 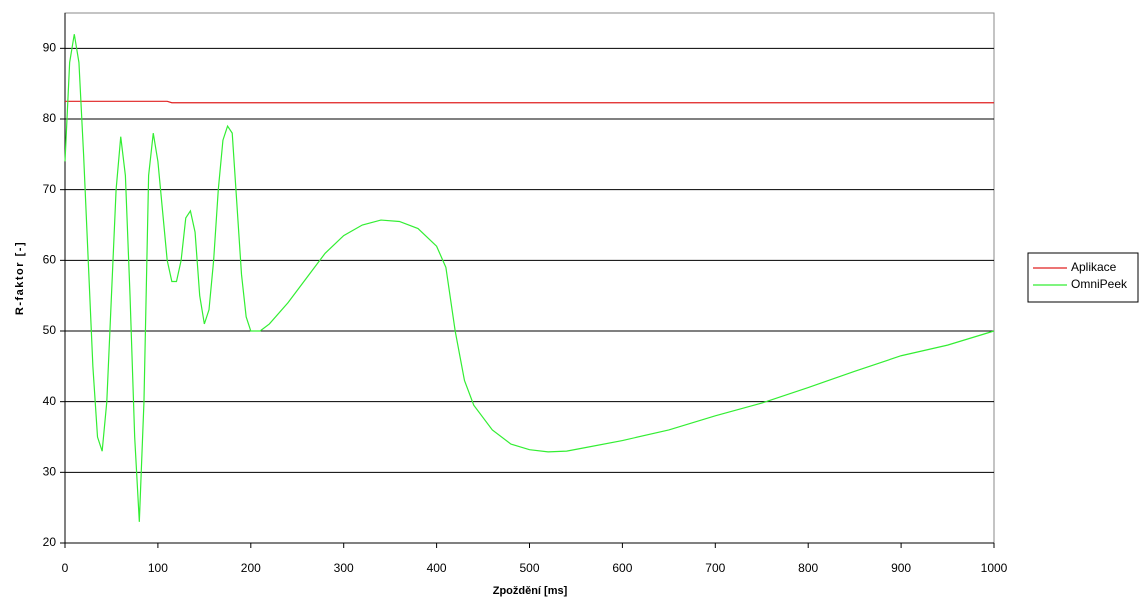 What do you see at coordinates (1099, 284) in the screenshot?
I see `legend-label: OmniPeek` at bounding box center [1099, 284].